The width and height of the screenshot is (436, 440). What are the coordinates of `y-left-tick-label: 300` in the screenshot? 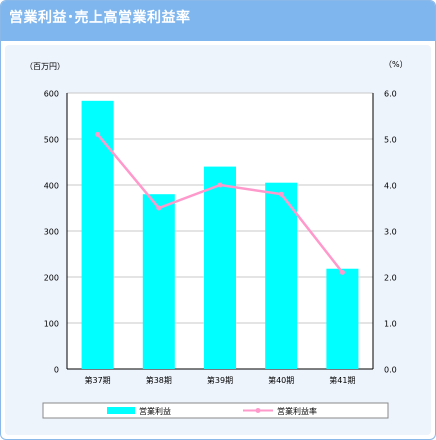 It's located at (51, 232).